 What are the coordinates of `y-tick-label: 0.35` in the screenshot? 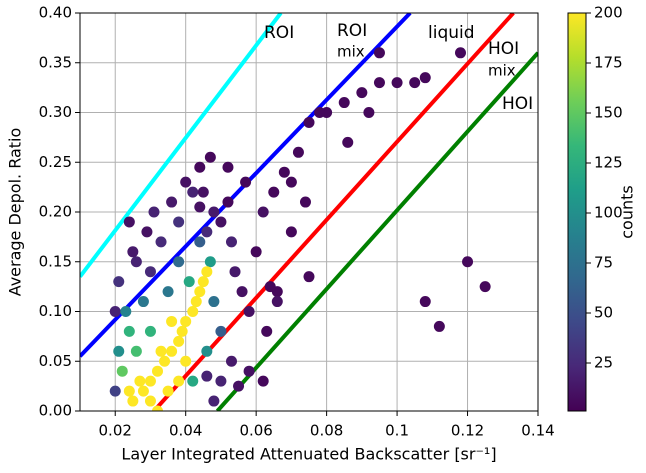 It's located at (55, 62).